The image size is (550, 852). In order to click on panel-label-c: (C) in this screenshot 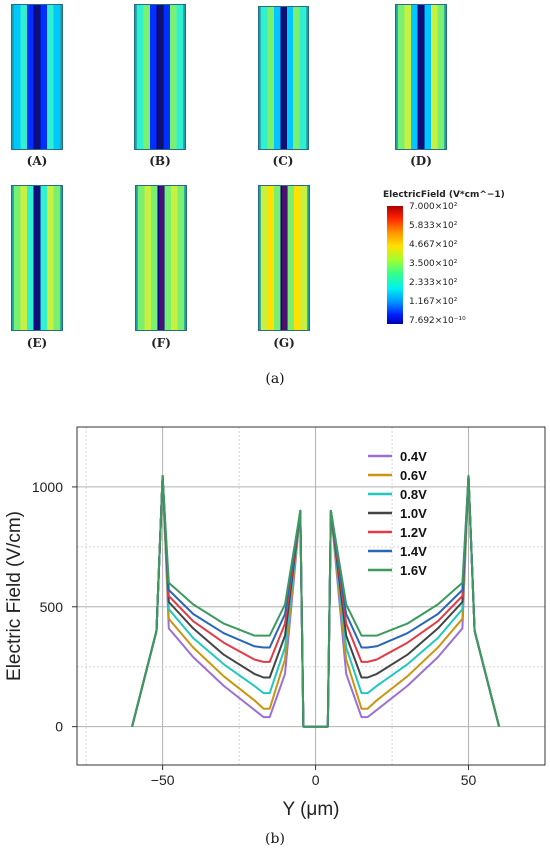, I will do `click(283, 161)`.